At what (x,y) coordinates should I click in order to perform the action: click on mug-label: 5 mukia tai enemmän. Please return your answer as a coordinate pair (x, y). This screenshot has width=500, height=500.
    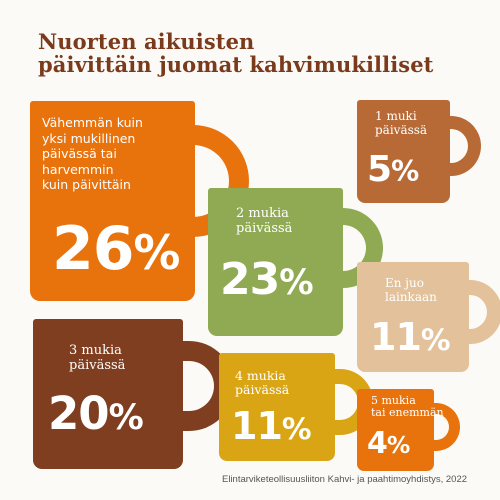
    Looking at the image, I should click on (407, 407).